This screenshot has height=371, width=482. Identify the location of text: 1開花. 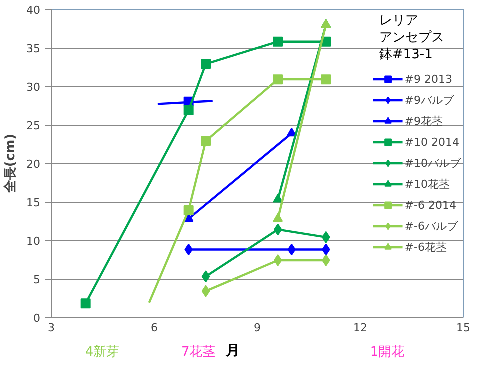
(387, 352).